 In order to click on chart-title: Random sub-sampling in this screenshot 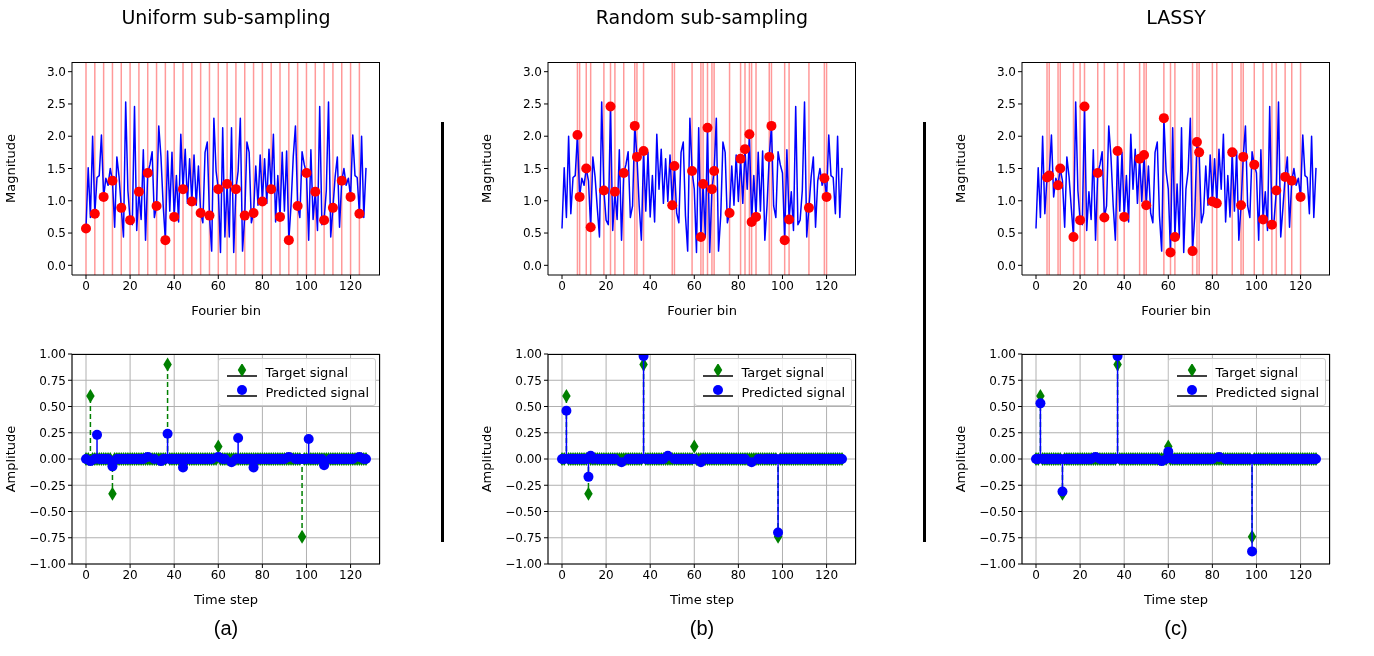, I will do `click(702, 17)`.